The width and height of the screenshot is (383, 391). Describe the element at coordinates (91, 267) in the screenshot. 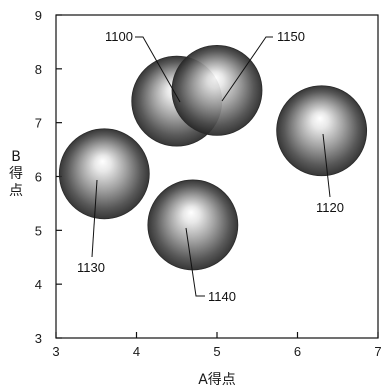

I see `point-label-1130: 1130` at that location.